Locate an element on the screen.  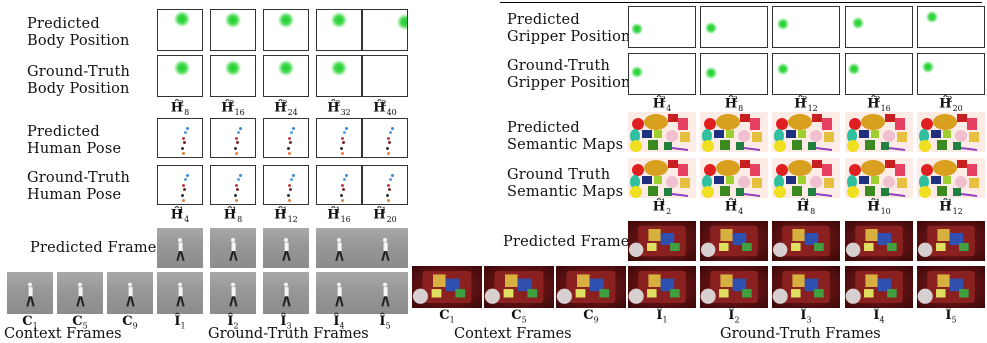
gt-caption-sub: 2 is located at coordinates (236, 326).